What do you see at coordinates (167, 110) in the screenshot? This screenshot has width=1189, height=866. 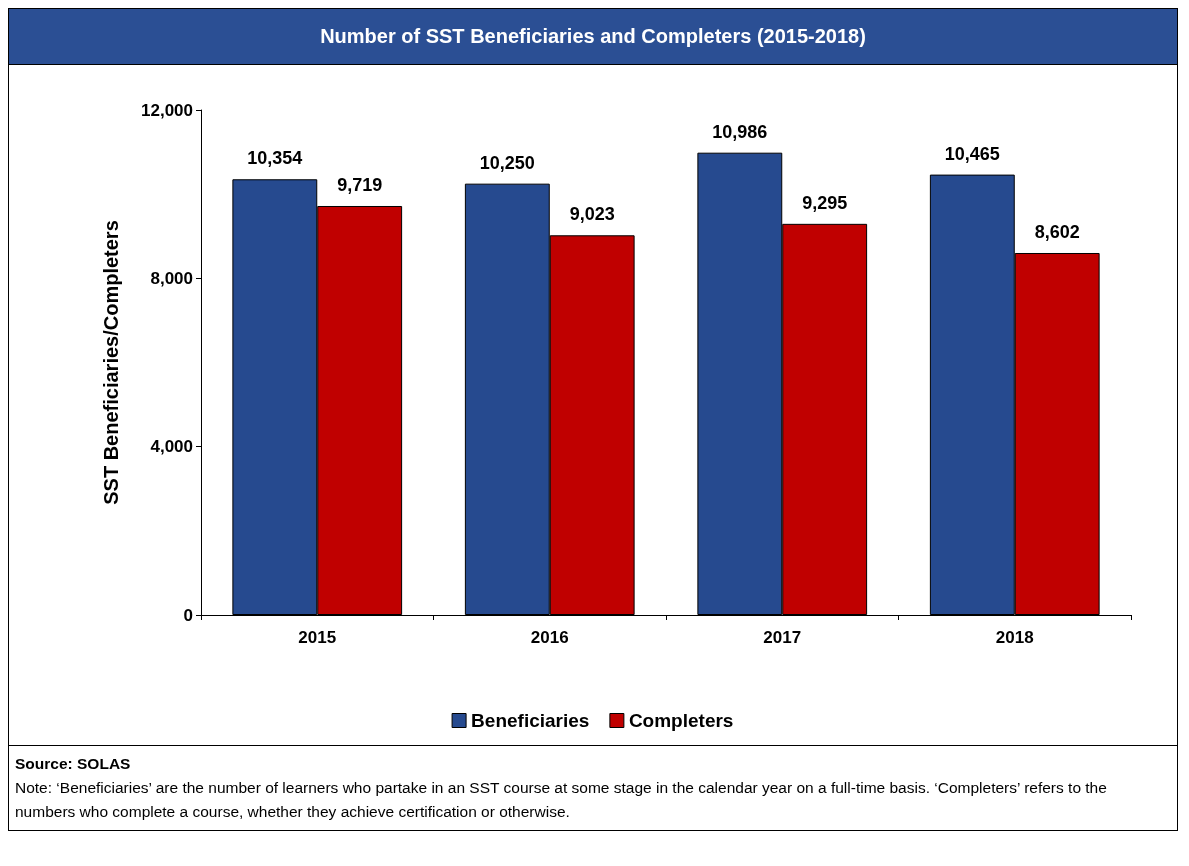 I see `y-tick-label: 12,000` at bounding box center [167, 110].